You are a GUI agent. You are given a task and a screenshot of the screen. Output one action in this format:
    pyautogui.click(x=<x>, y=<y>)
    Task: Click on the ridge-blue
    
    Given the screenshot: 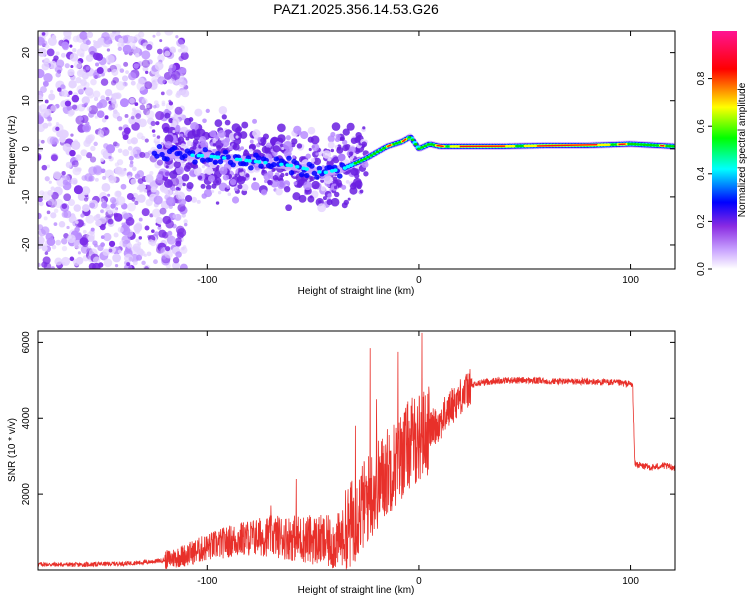 What is the action you would take?
    pyautogui.click(x=195, y=162)
    